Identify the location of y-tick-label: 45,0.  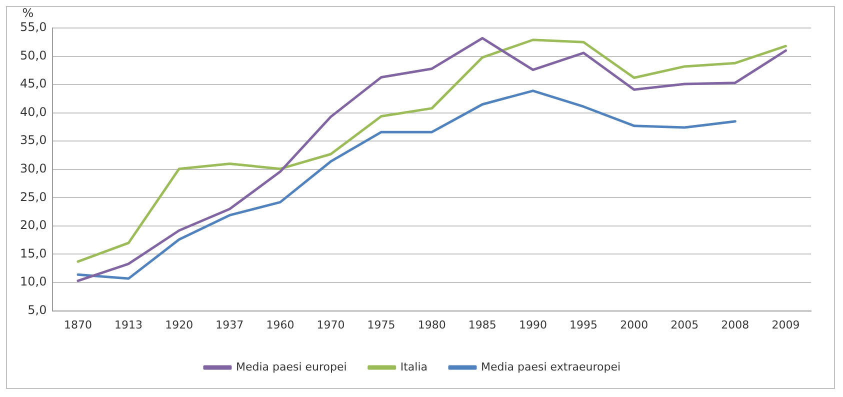
(33, 83).